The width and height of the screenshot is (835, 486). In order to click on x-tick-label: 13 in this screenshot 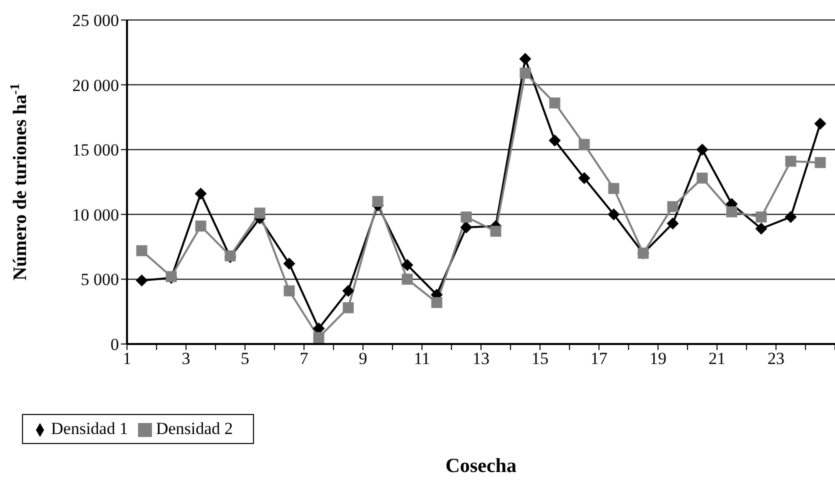, I will do `click(481, 358)`.